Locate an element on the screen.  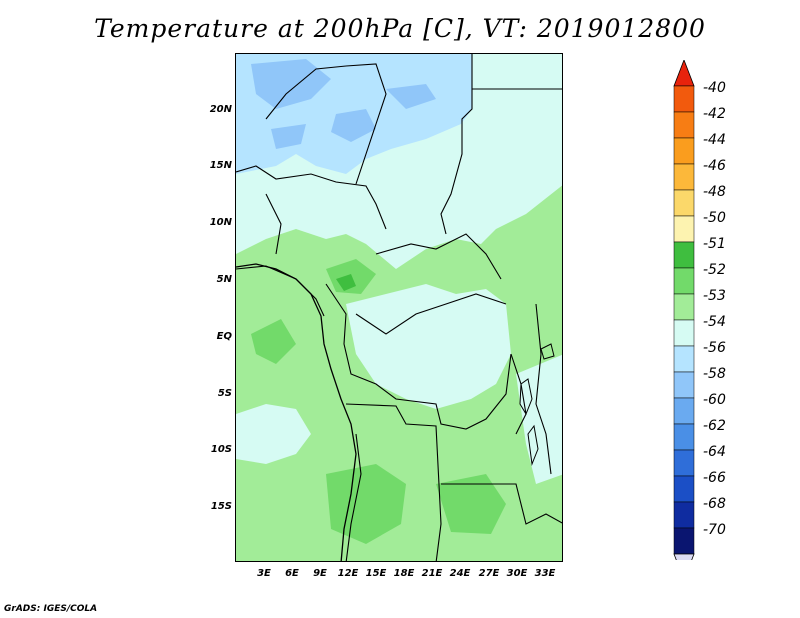
colorbar-top-arrow is located at coordinates (684, 73).